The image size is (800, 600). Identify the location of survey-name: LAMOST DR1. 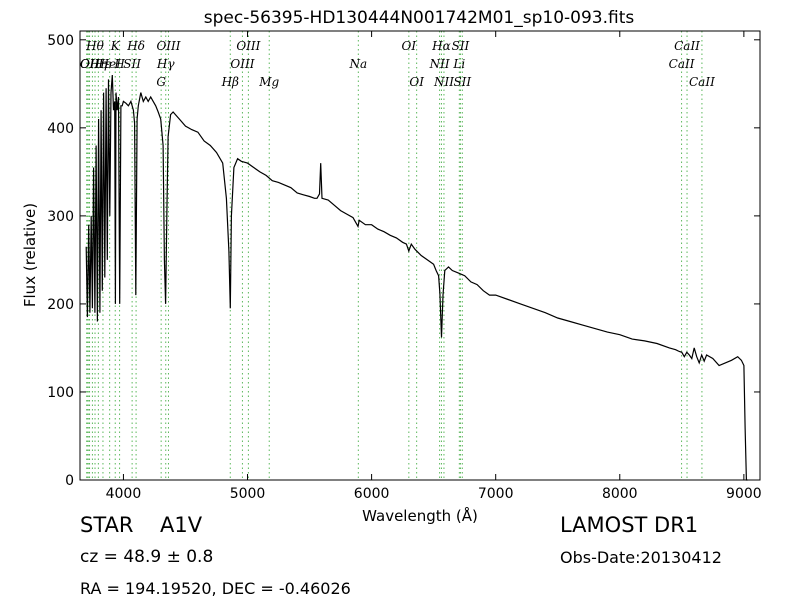
(629, 525).